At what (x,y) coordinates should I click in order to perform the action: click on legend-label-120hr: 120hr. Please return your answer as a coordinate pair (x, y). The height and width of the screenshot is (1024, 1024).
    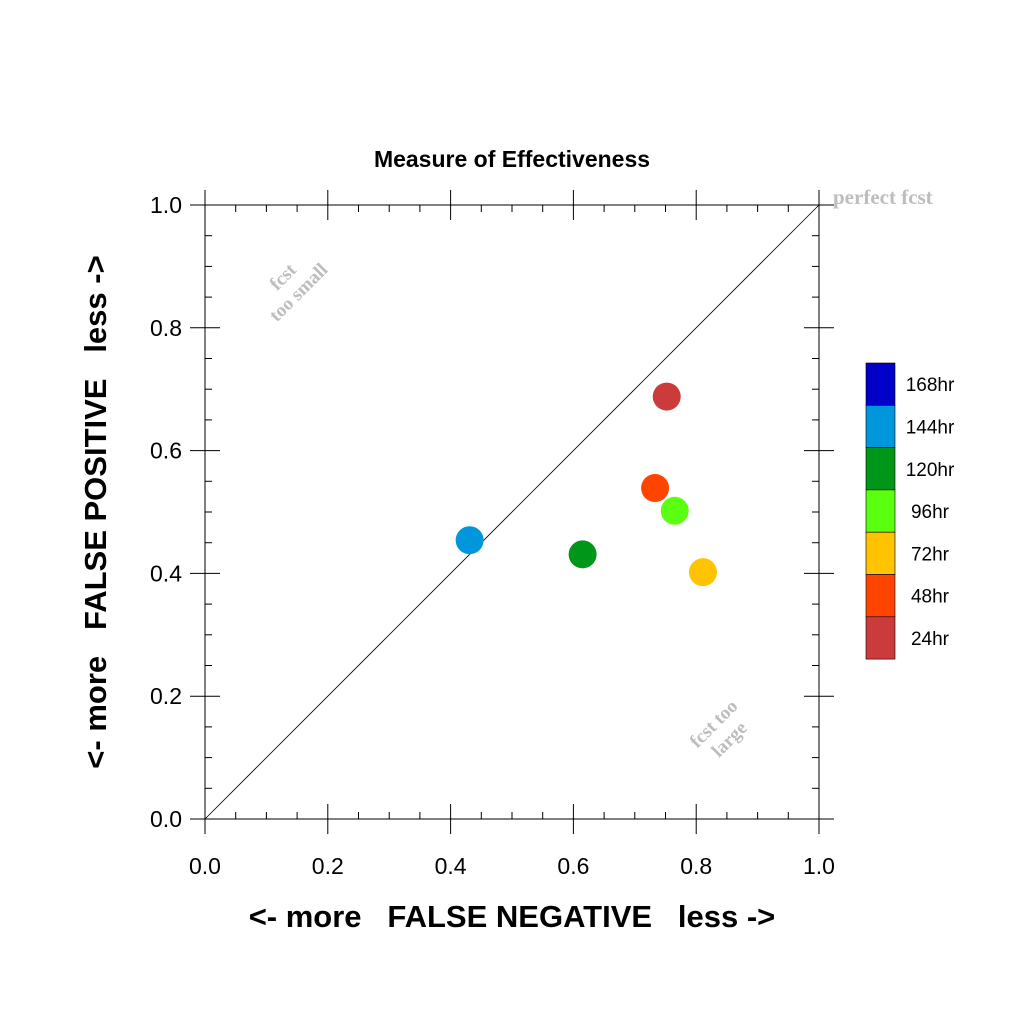
    Looking at the image, I should click on (930, 470).